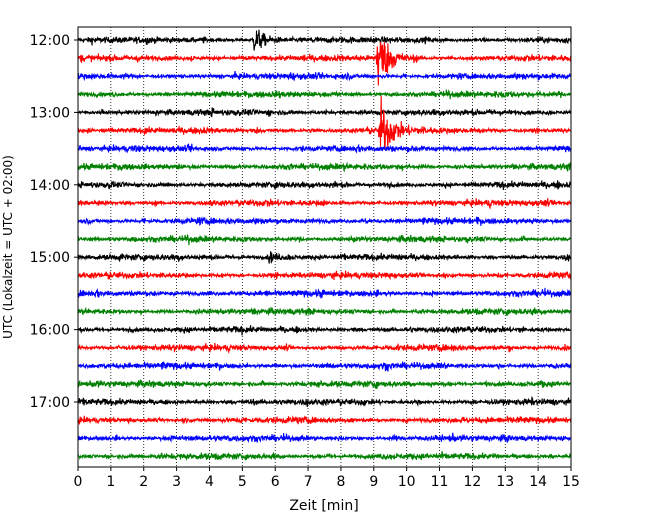 This screenshot has width=650, height=520. Describe the element at coordinates (50, 258) in the screenshot. I see `y-tick-label: 15:00` at that location.